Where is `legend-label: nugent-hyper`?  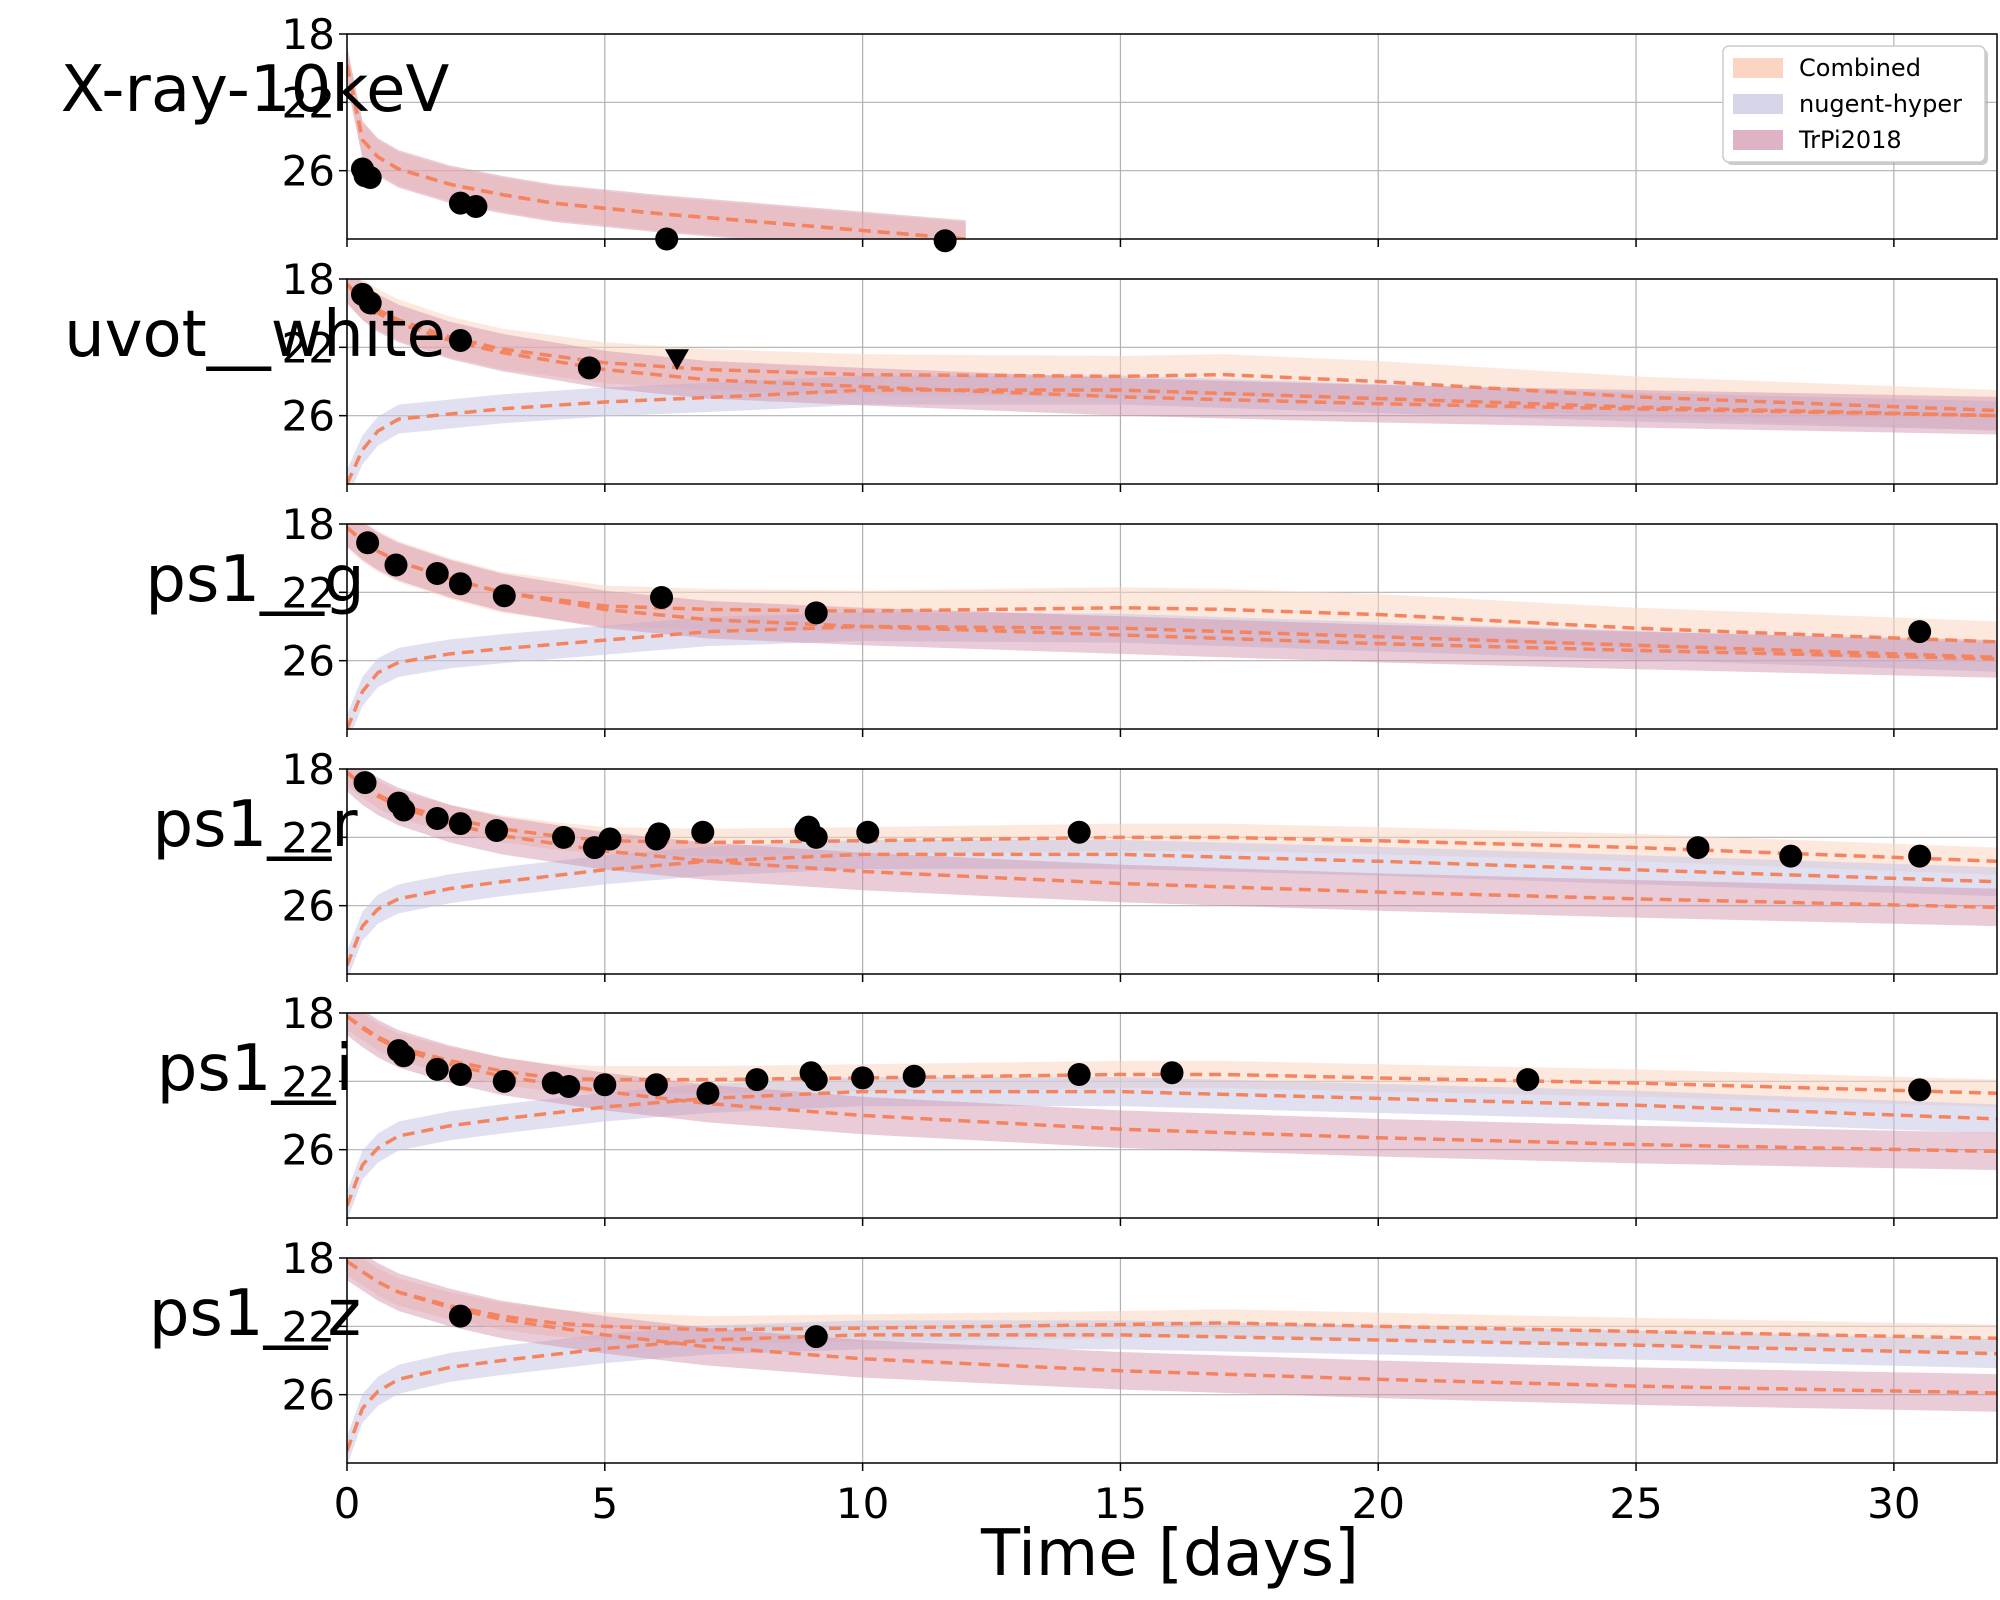
legend-label: nugent-hyper is located at coordinates (1880, 104).